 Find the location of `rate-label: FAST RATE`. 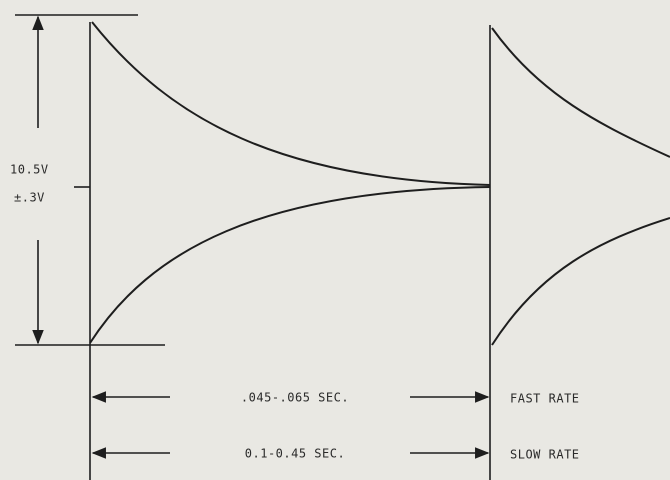

rate-label: FAST RATE is located at coordinates (545, 399).